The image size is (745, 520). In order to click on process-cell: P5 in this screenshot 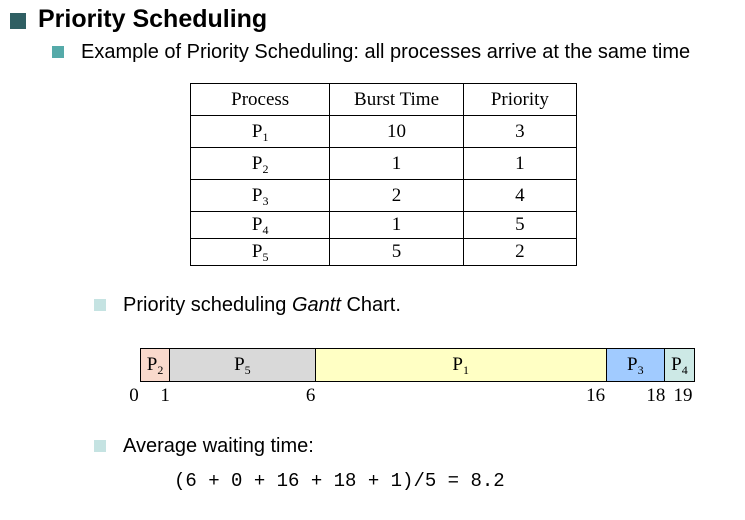, I will do `click(260, 252)`.